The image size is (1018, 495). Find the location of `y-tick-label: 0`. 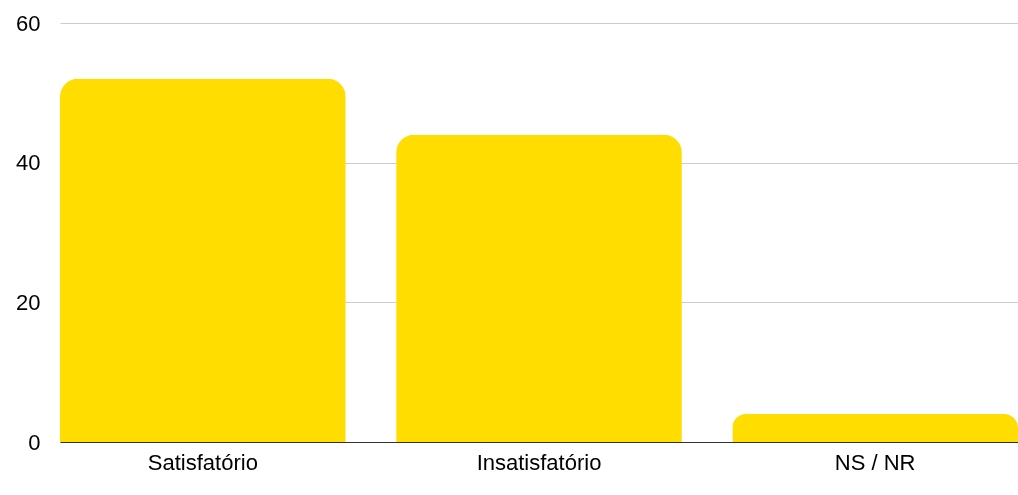

y-tick-label: 0 is located at coordinates (34, 442).